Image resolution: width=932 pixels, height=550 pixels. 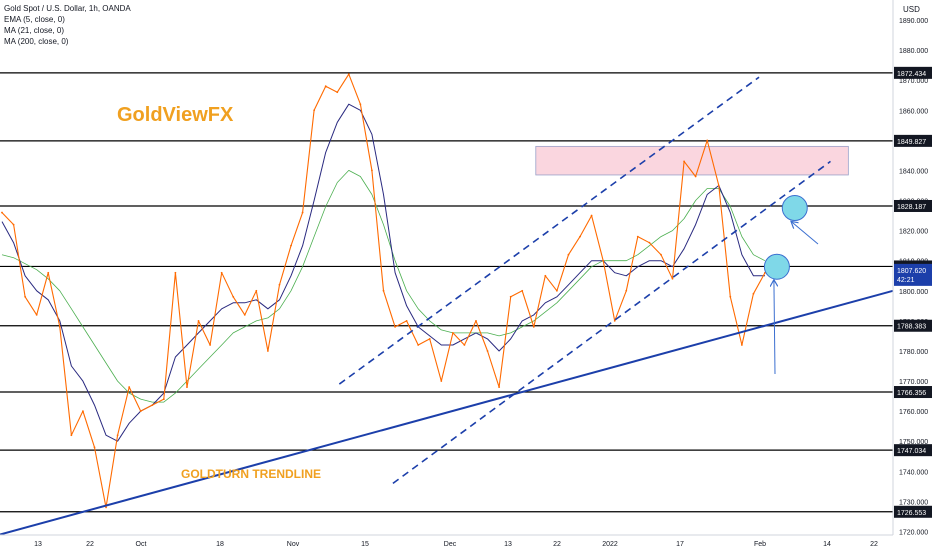 I want to click on price-tick-label: 1840.000, so click(x=913, y=171).